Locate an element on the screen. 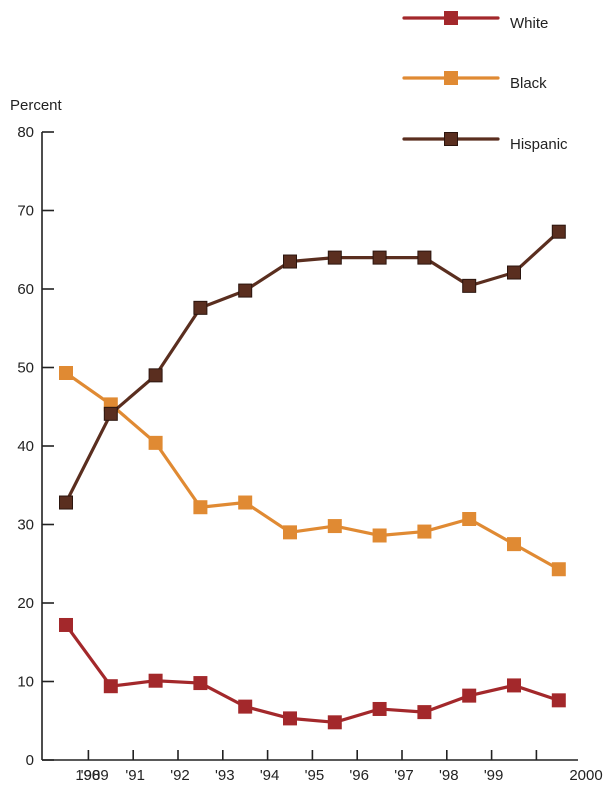 Image resolution: width=608 pixels, height=786 pixels. y-tick-label: 50 is located at coordinates (25, 368).